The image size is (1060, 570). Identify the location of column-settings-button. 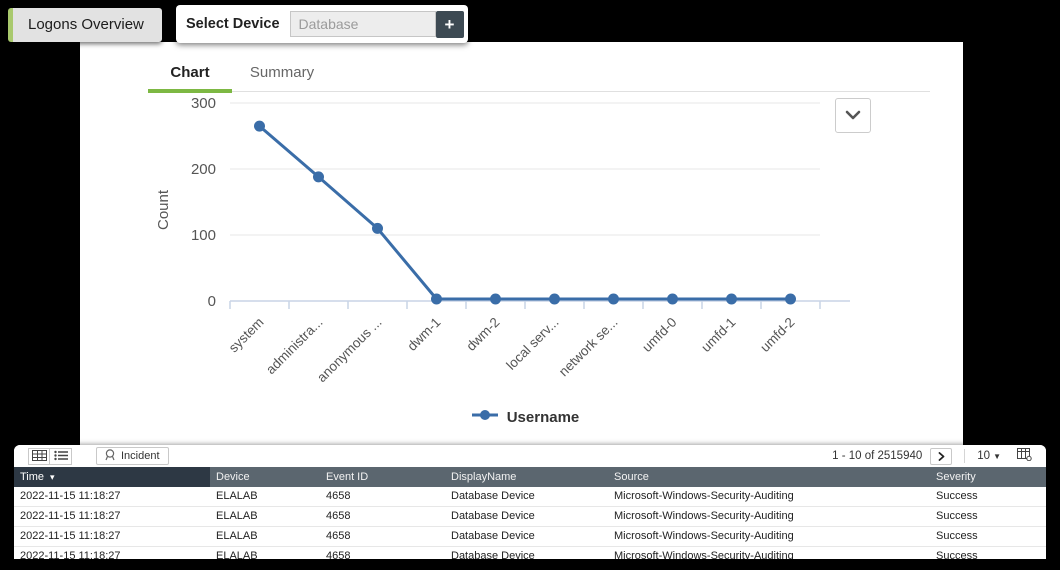
(1024, 456).